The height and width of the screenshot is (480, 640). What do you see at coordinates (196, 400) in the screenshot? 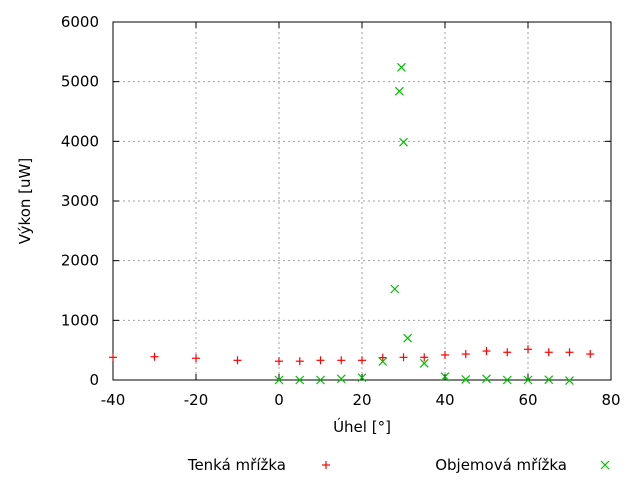
I see `x-tick-label: -20` at bounding box center [196, 400].